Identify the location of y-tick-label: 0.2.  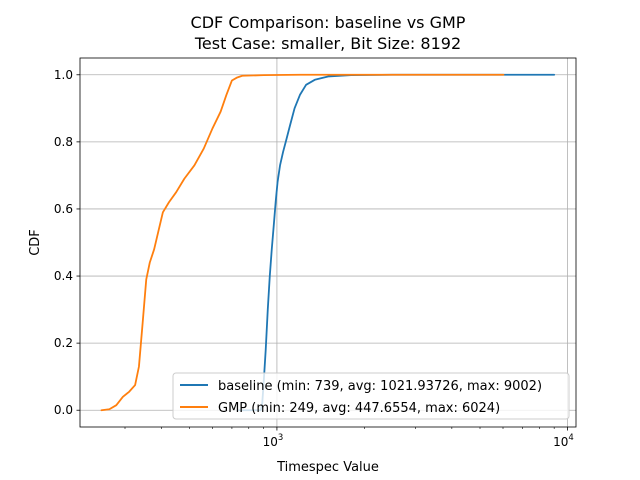
(63, 343).